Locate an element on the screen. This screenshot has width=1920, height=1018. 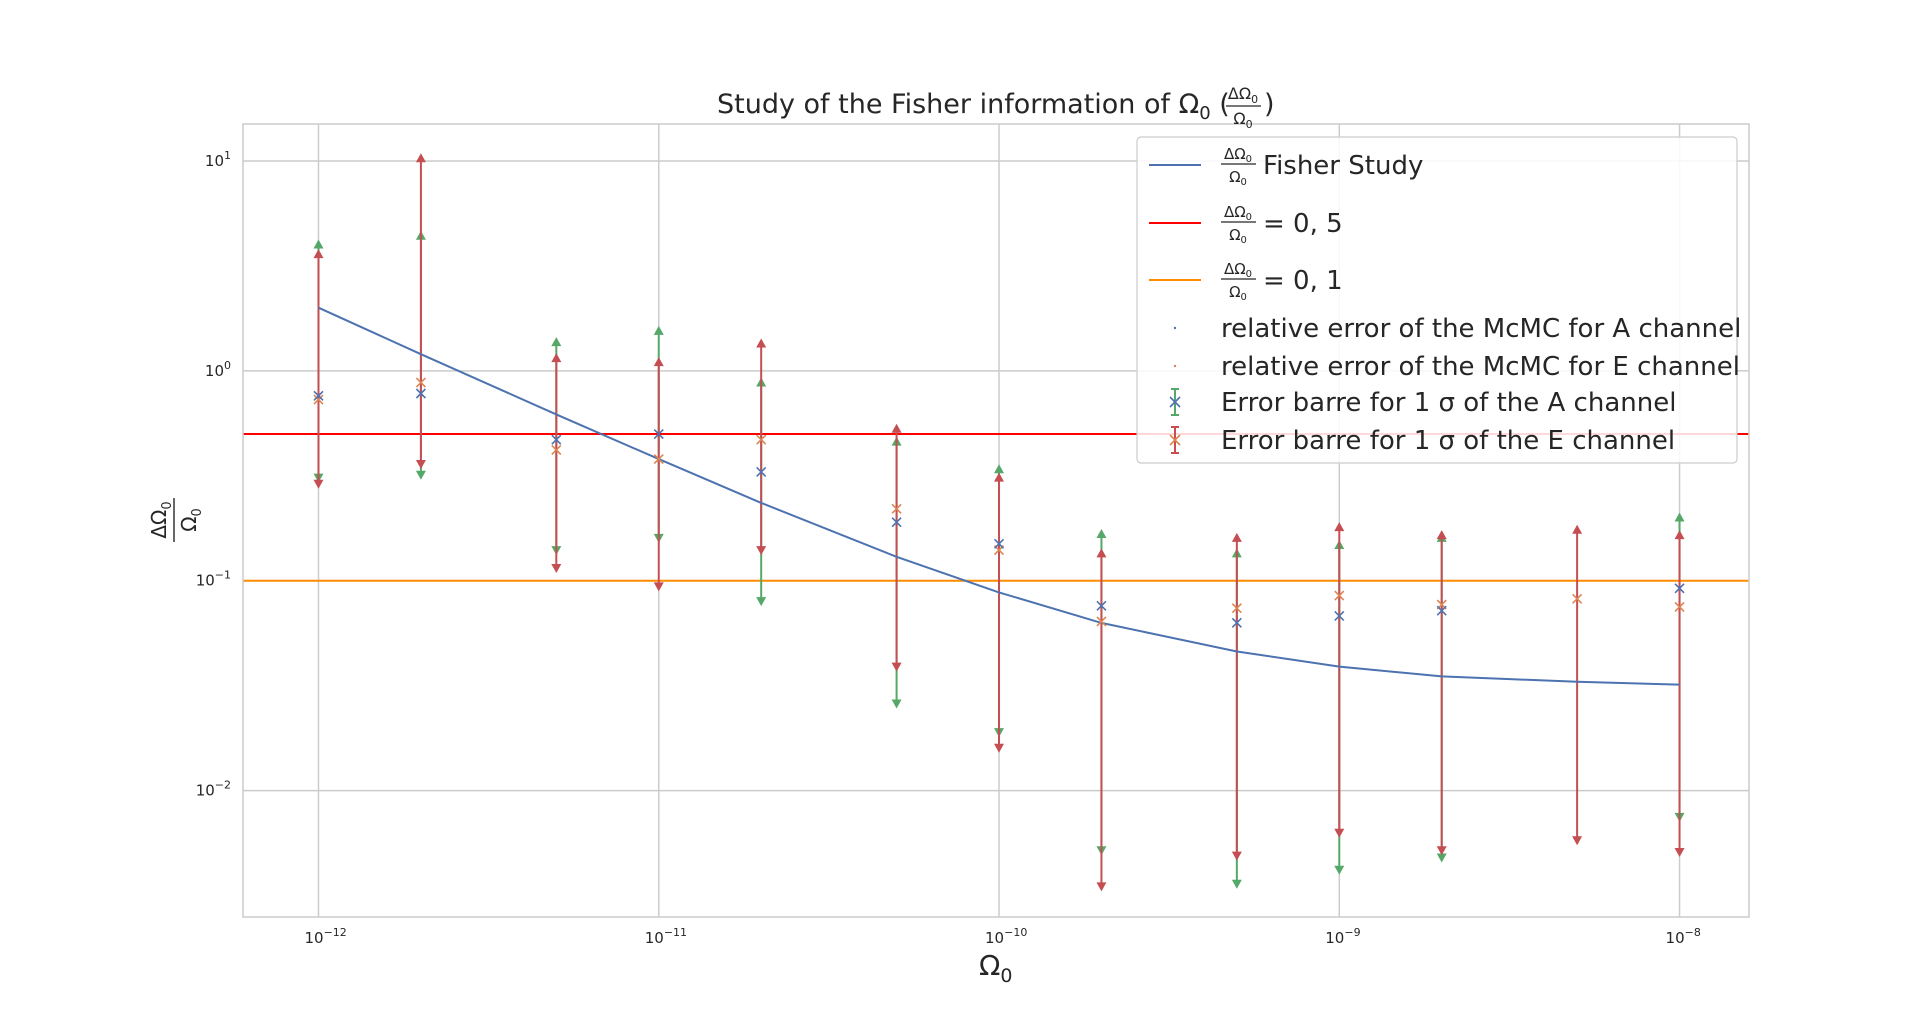
legend-label: relative error of the McMC for E channel is located at coordinates (1480, 367).